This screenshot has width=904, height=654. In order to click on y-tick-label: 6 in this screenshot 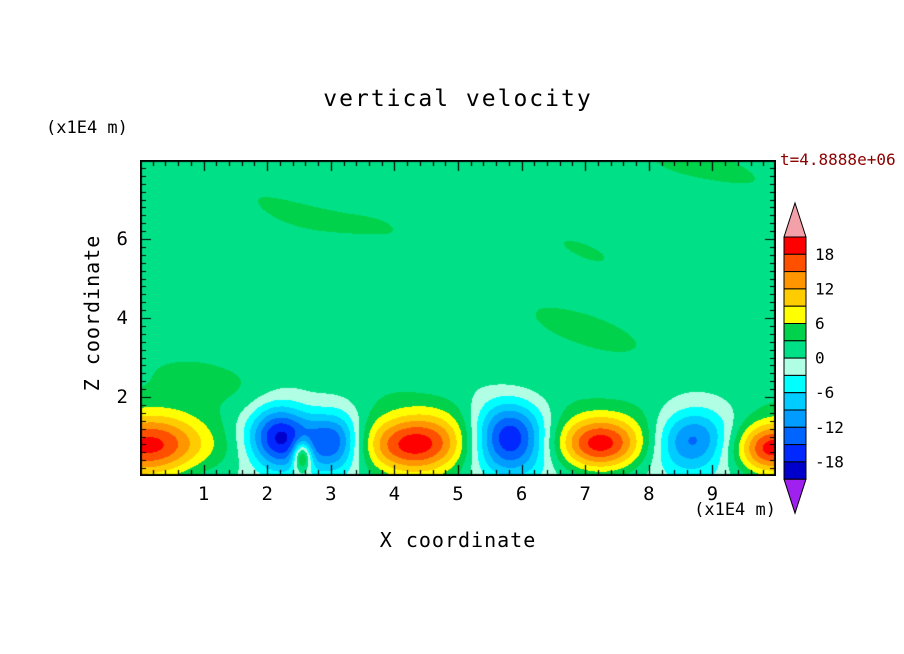, I will do `click(122, 239)`.